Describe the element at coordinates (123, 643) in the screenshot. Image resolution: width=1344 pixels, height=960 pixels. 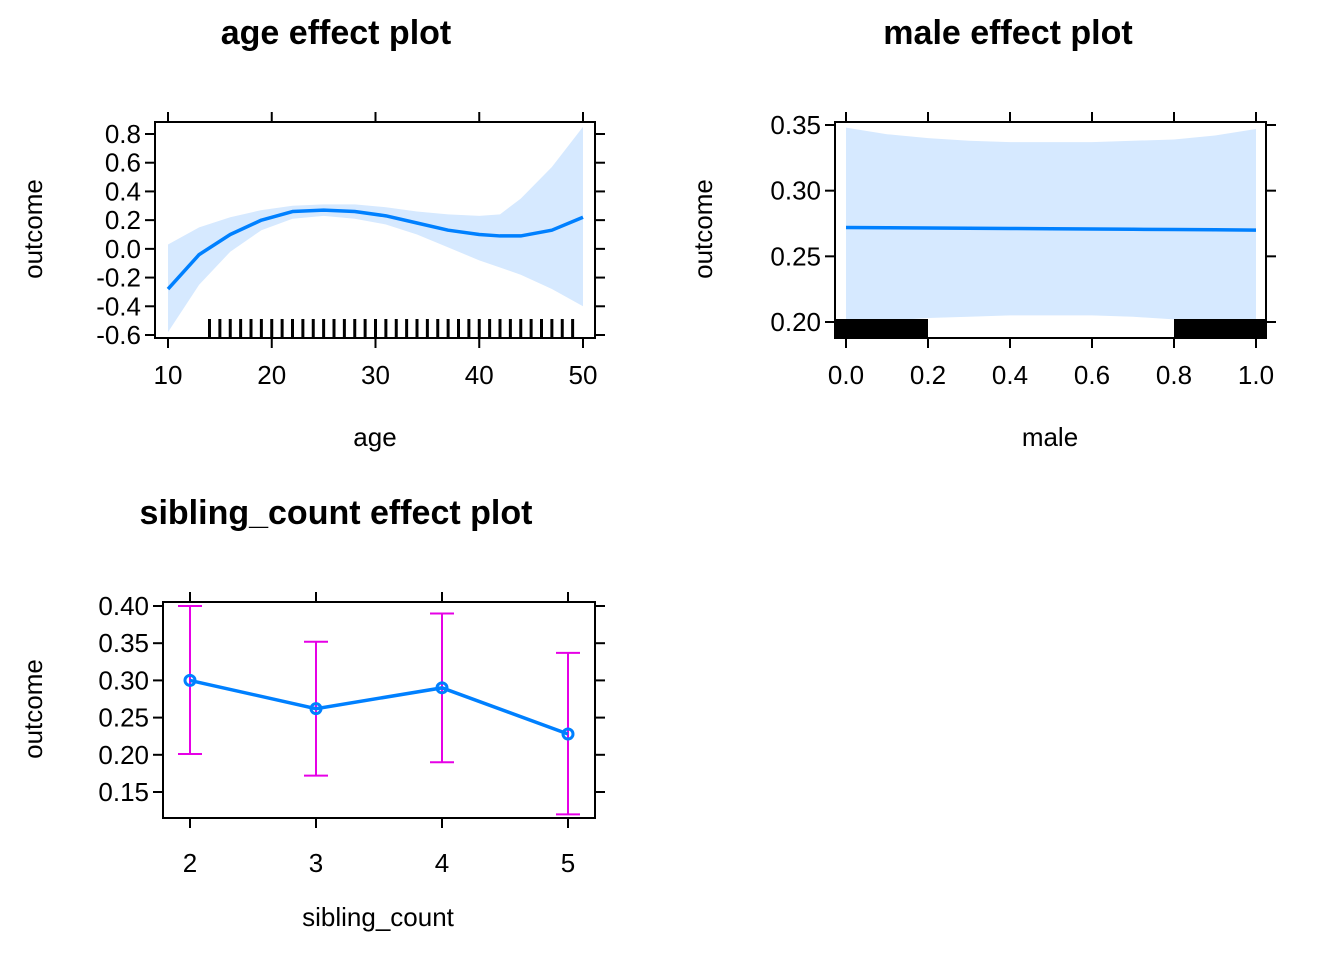
I see `sibling-count-y-tick-label: 0.35` at that location.